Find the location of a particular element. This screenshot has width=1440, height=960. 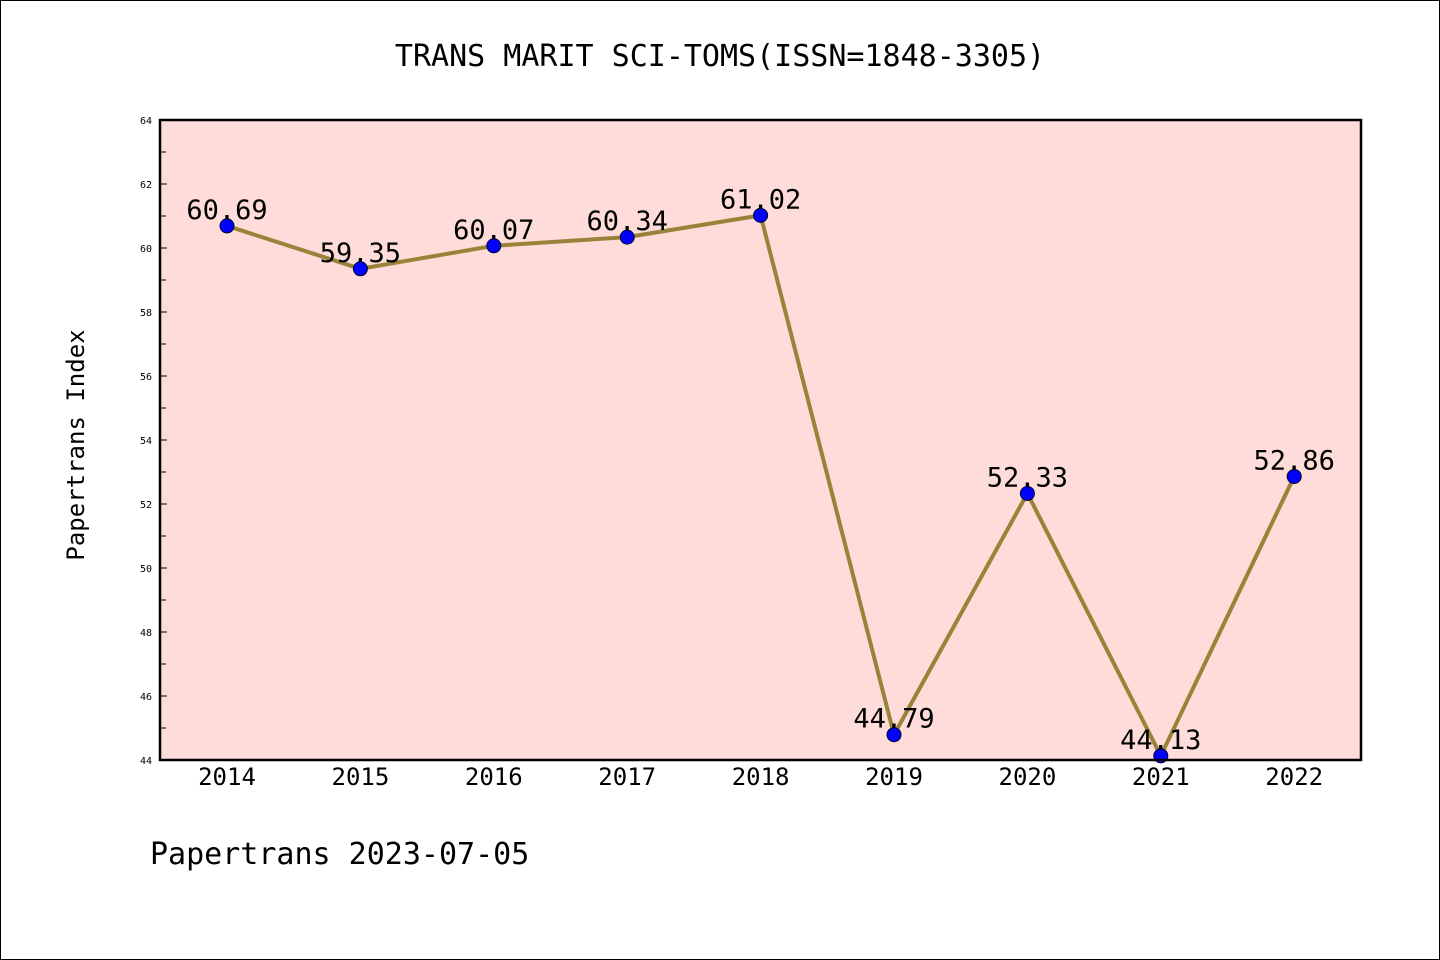

data-label: 52.33 is located at coordinates (1027, 477).